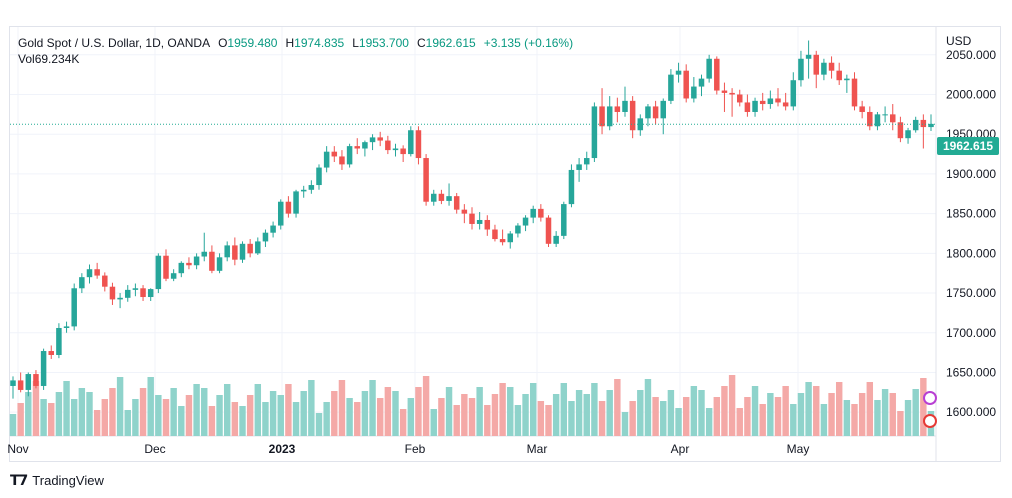 The image size is (1012, 498). I want to click on brand-name: TradingView, so click(68, 480).